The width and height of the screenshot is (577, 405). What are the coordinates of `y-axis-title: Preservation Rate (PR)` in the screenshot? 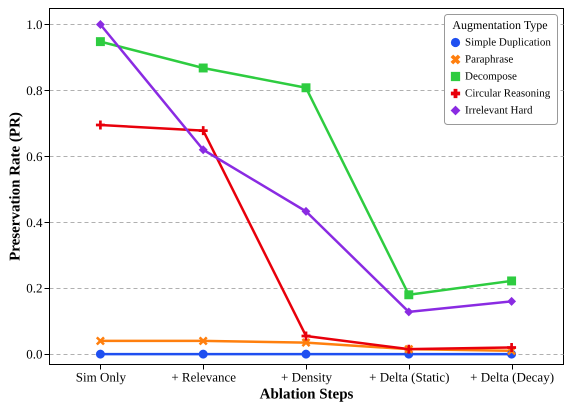 It's located at (15, 186).